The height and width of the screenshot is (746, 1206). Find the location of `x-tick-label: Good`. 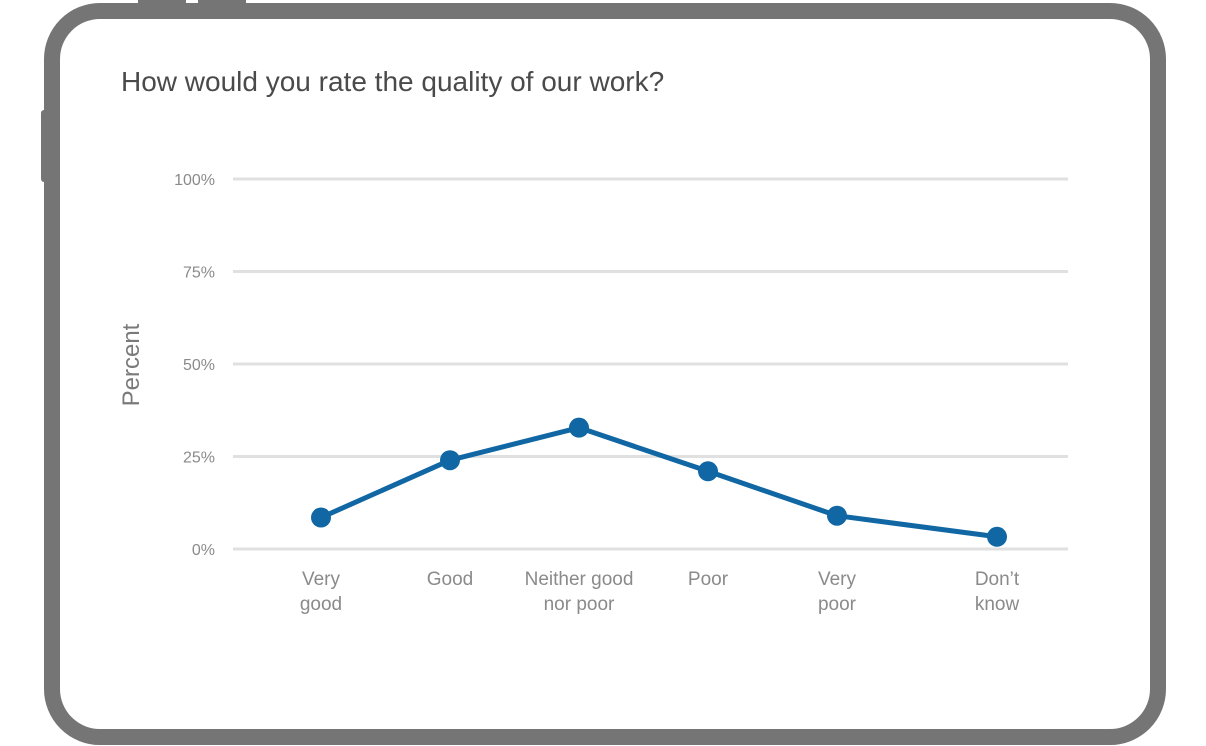

x-tick-label: Good is located at coordinates (450, 579).